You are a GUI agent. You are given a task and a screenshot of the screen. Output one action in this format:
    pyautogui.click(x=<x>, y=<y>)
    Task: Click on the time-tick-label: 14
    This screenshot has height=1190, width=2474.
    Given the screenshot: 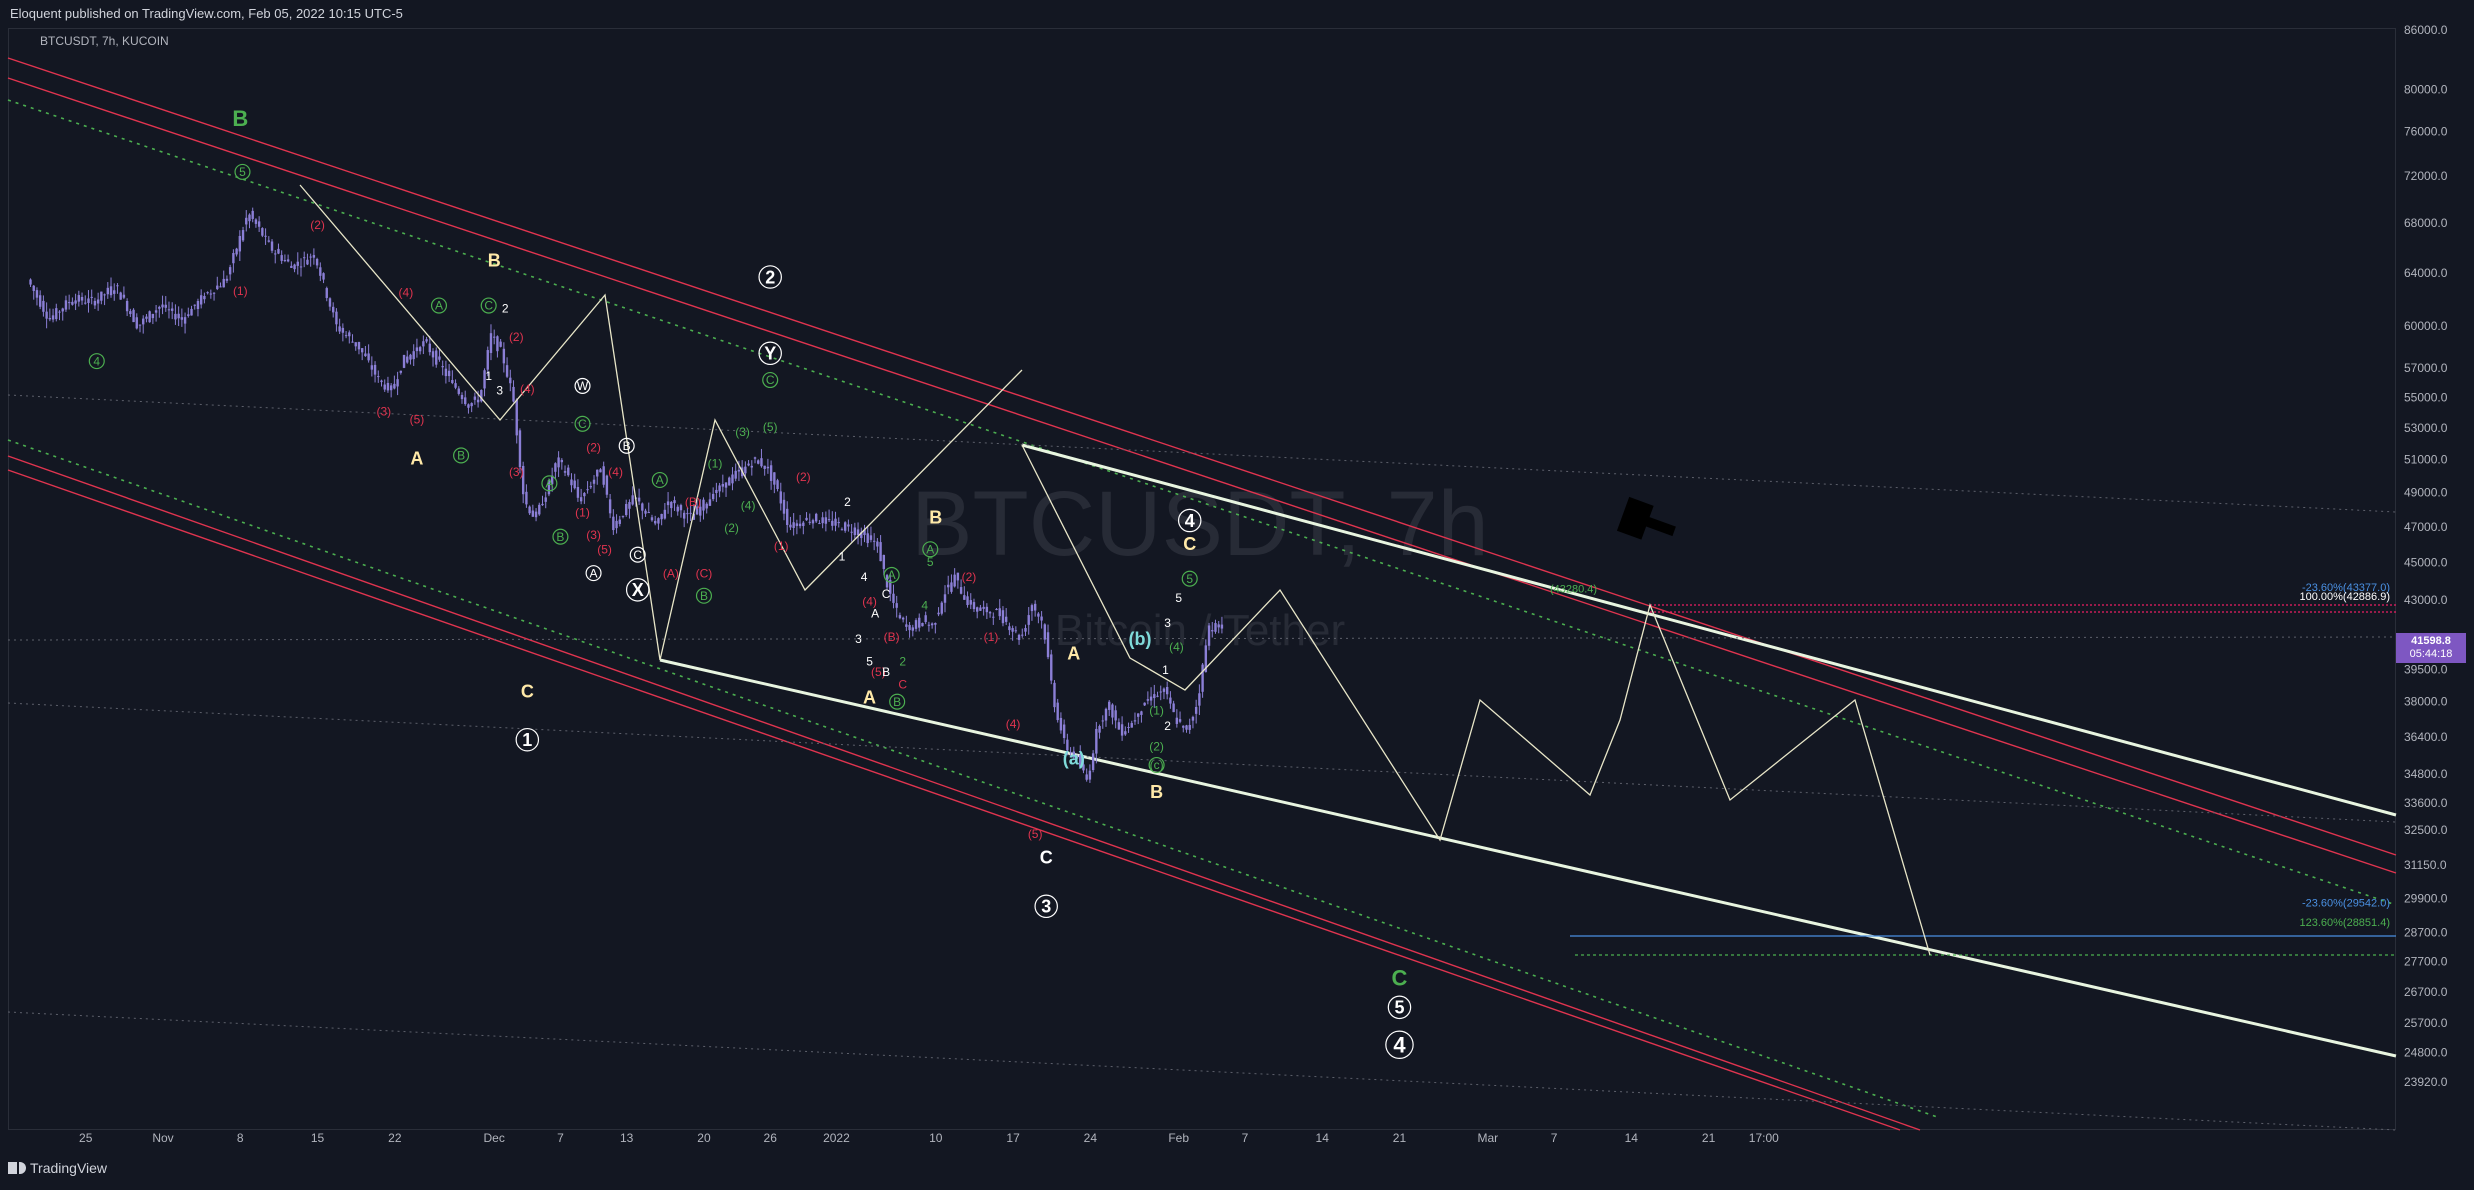 What is the action you would take?
    pyautogui.click(x=1632, y=1138)
    